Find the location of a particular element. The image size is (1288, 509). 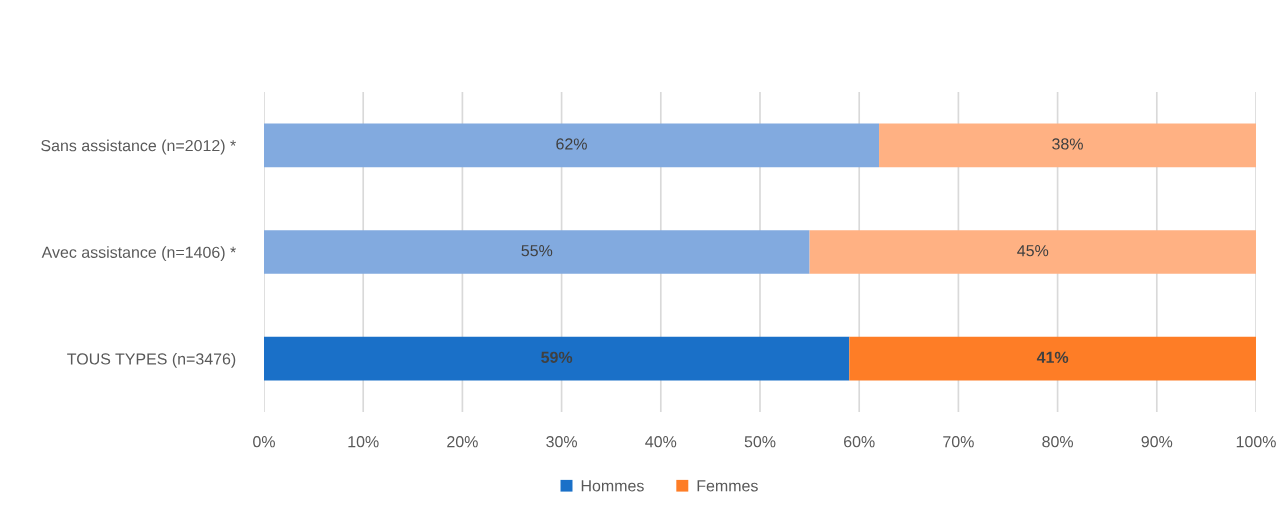

data-label: 45% is located at coordinates (1033, 251).